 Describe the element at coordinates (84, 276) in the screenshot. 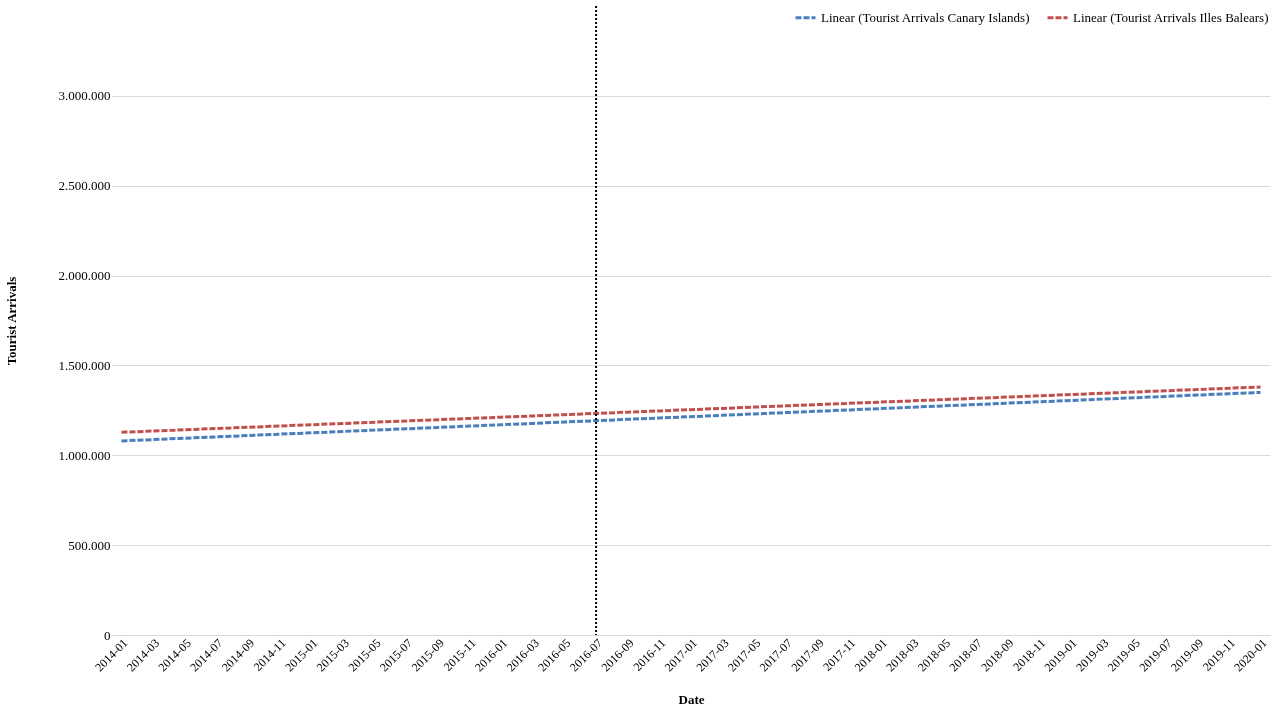

I see `y-tick-label: 2.000.000` at that location.